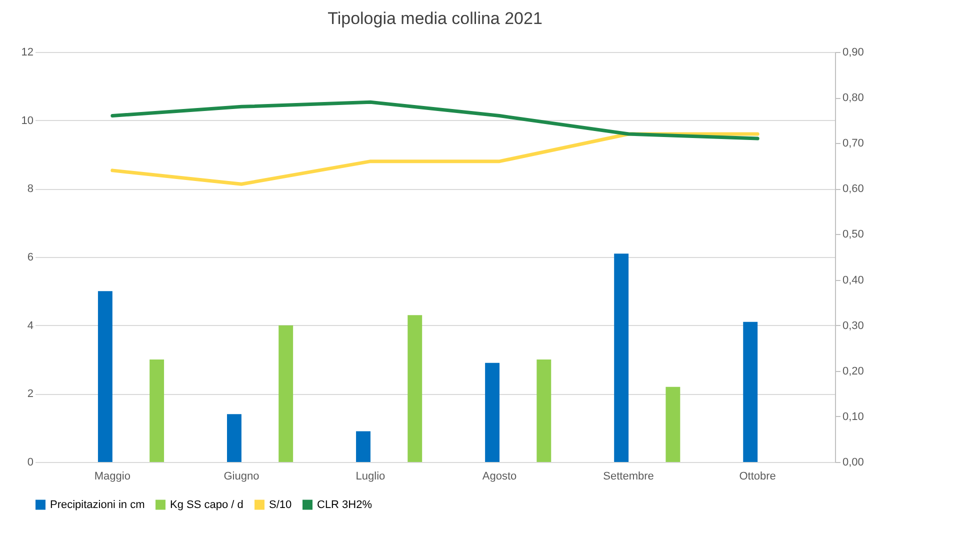  Describe the element at coordinates (242, 476) in the screenshot. I see `x-tick-label: Giugno` at that location.